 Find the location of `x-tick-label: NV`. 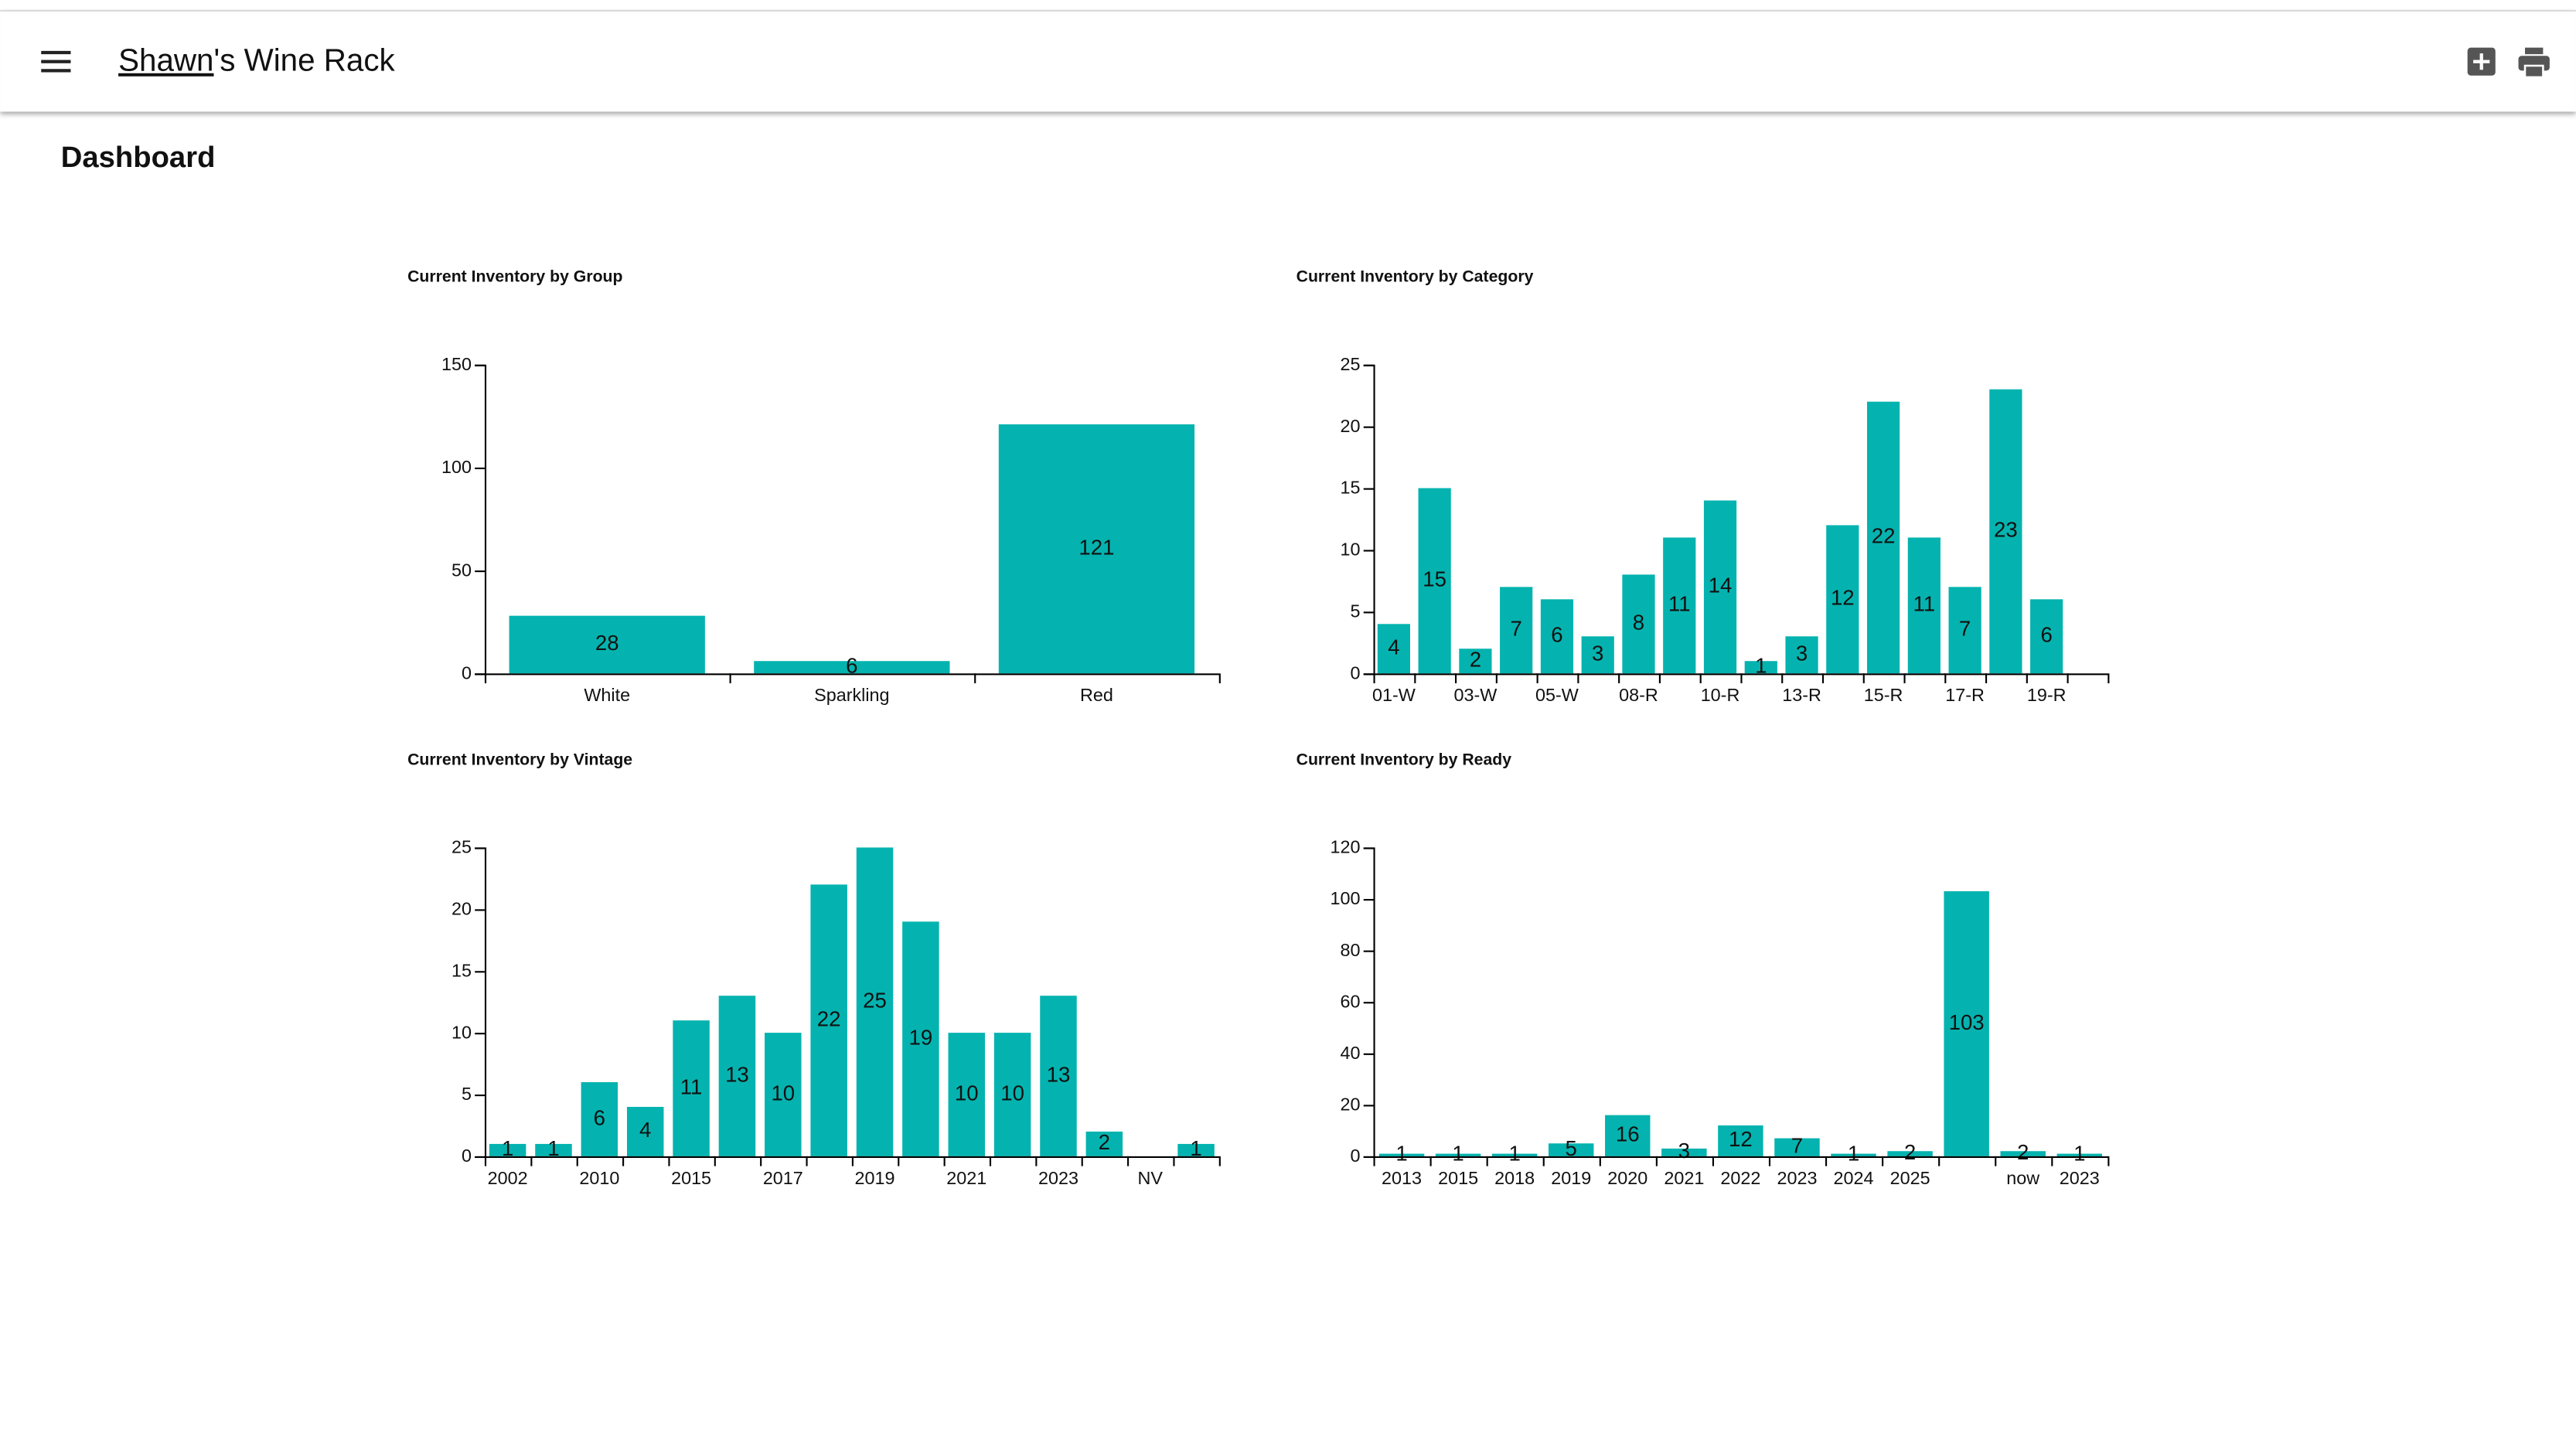

x-tick-label: NV is located at coordinates (1150, 1178).